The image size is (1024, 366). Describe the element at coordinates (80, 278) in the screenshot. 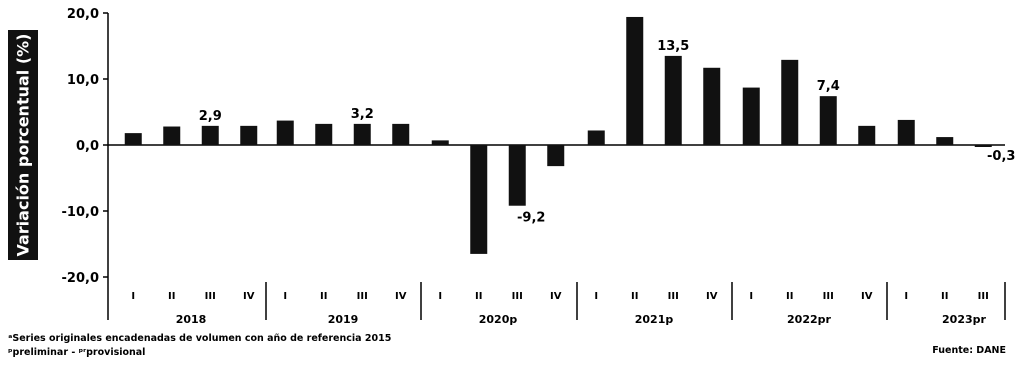

I see `y-tick-label: -20,0` at that location.